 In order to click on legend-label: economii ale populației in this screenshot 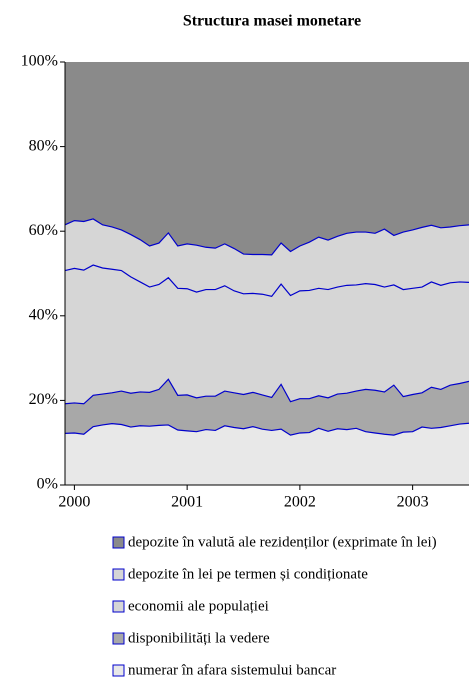, I will do `click(198, 606)`.